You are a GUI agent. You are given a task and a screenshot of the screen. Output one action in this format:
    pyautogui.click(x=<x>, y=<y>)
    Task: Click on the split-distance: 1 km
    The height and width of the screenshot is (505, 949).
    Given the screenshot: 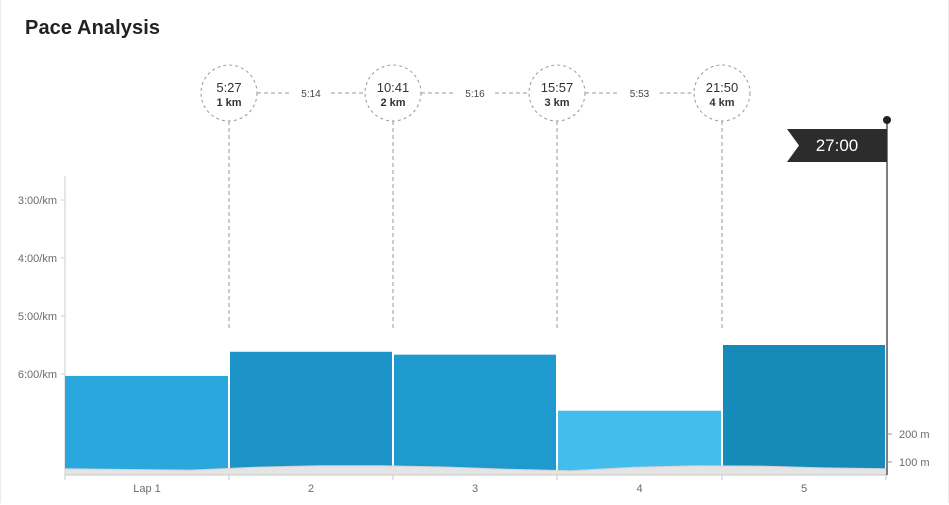 What is the action you would take?
    pyautogui.click(x=228, y=103)
    